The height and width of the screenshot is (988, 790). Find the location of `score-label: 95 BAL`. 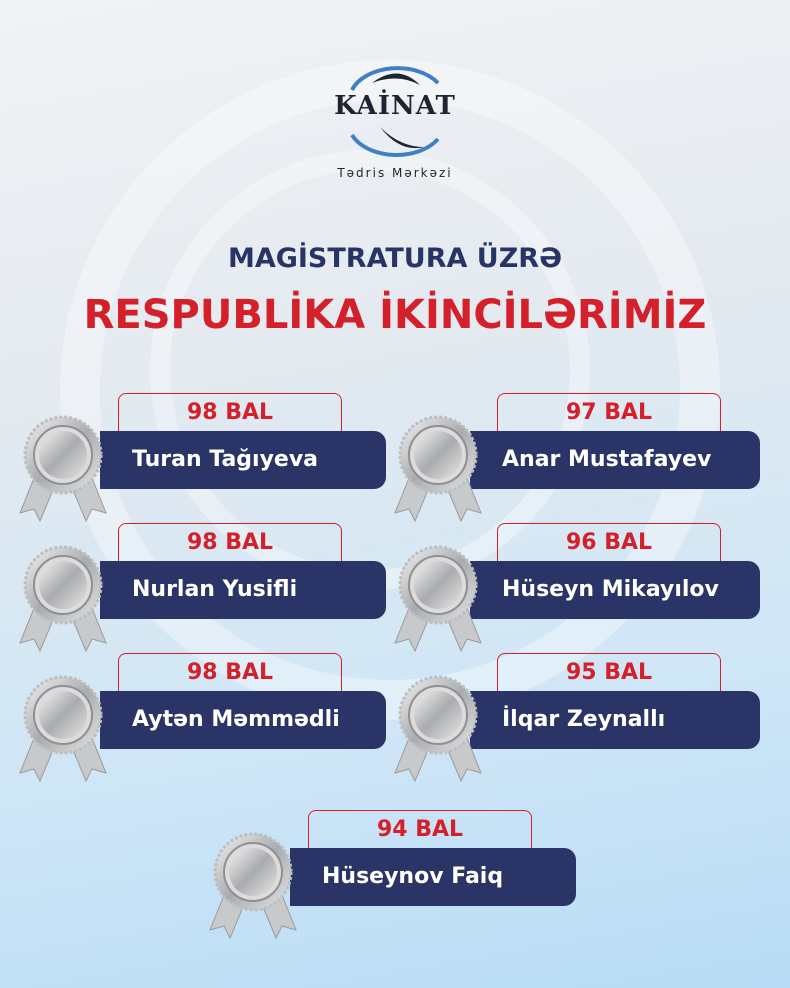

score-label: 95 BAL is located at coordinates (609, 673).